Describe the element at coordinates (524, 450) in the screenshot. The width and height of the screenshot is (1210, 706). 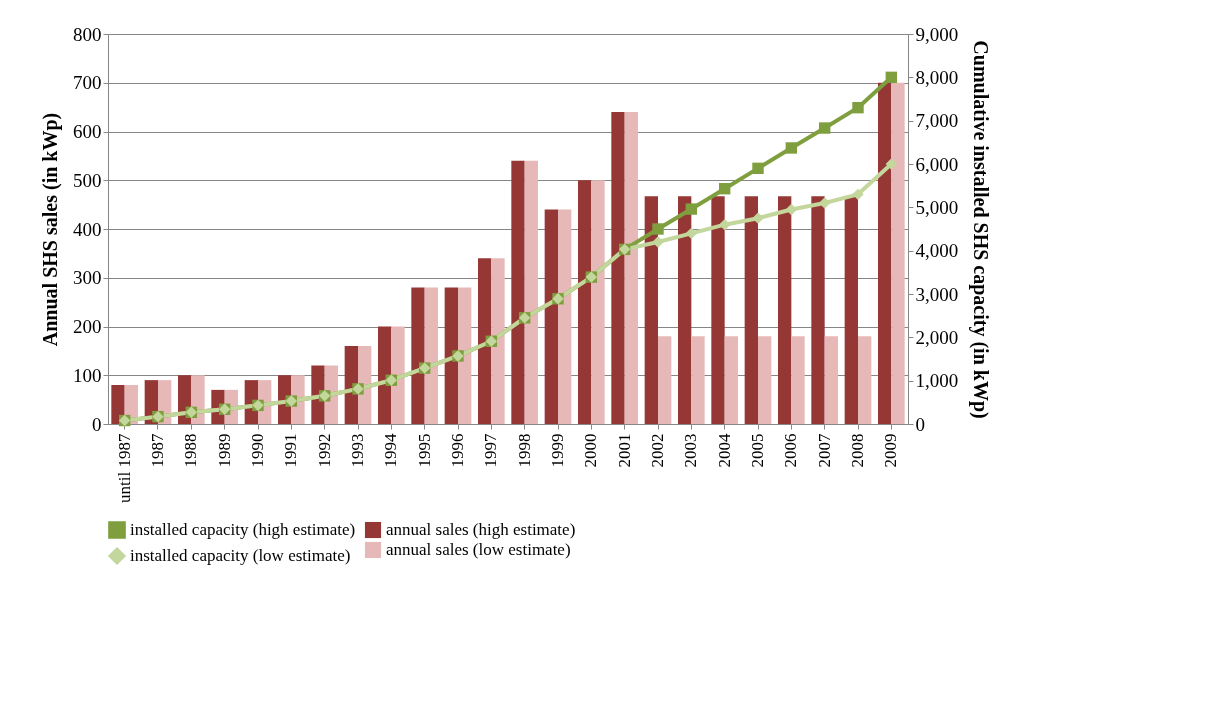
I see `x-tick-label: 1998` at that location.